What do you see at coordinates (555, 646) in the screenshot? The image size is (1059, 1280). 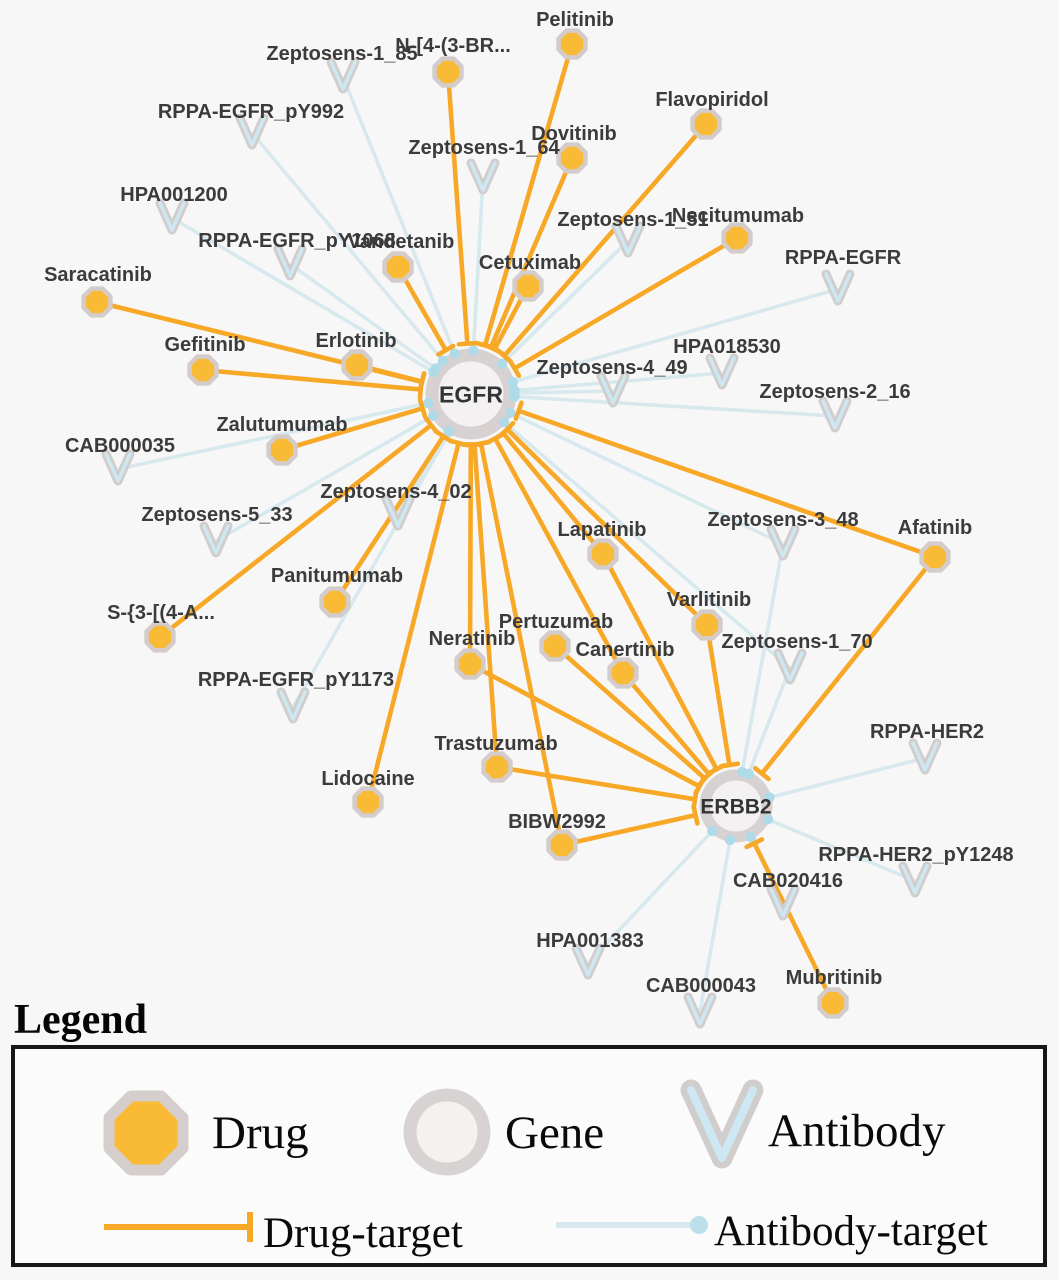 I see `drug-node-pertuzumab` at bounding box center [555, 646].